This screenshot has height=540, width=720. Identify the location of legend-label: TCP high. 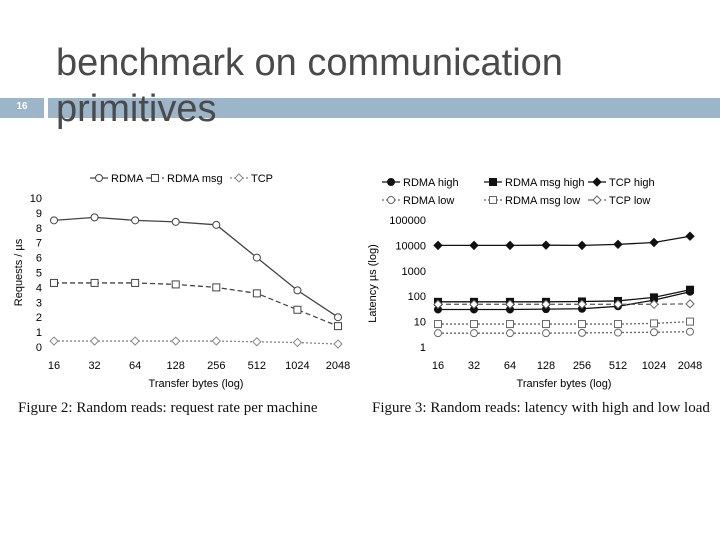
(632, 183).